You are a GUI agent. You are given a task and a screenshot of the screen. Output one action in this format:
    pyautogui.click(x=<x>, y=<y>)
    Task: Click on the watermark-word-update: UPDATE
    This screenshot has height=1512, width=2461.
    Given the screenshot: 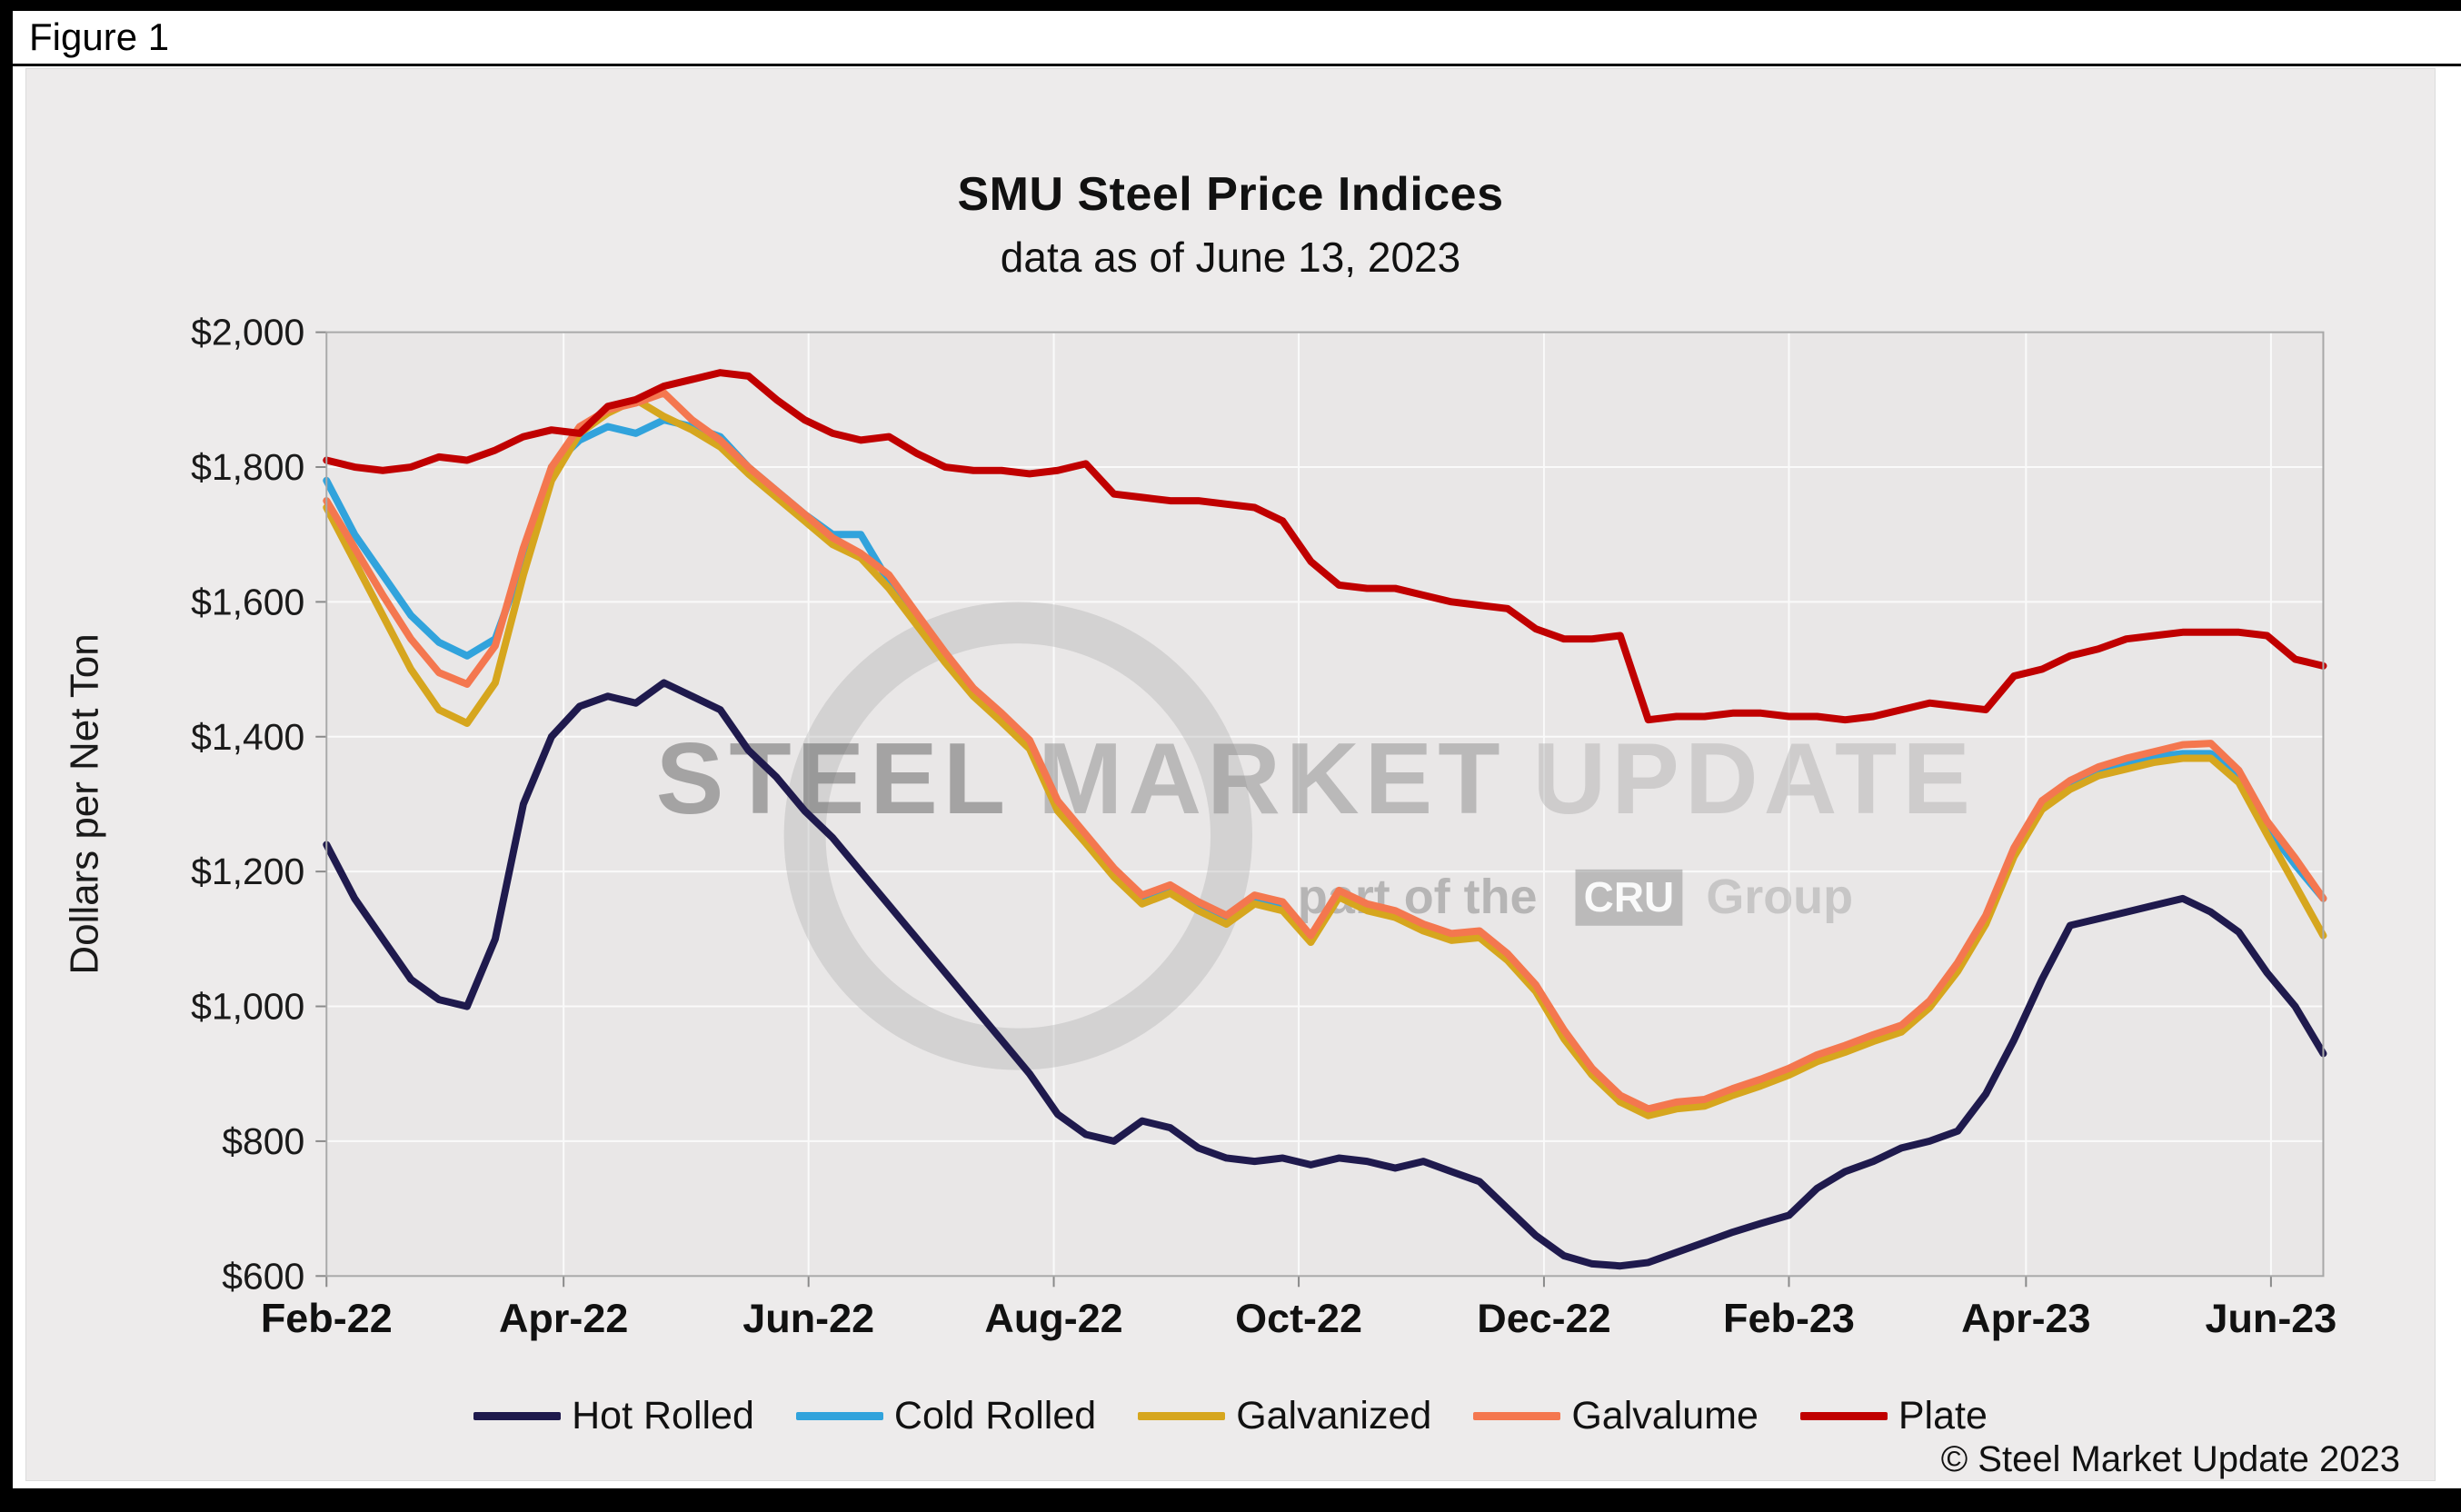 What is the action you would take?
    pyautogui.click(x=1753, y=778)
    